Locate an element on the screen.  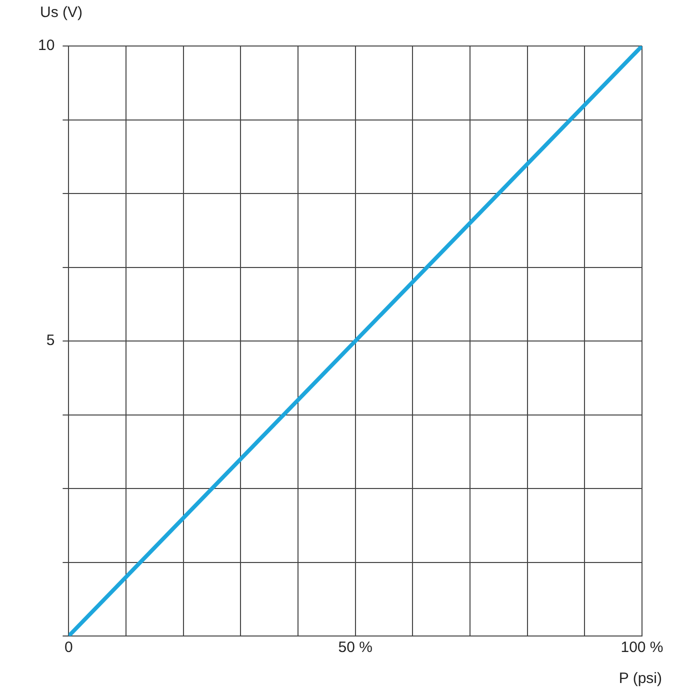
x-tick-label: 0 is located at coordinates (68, 647).